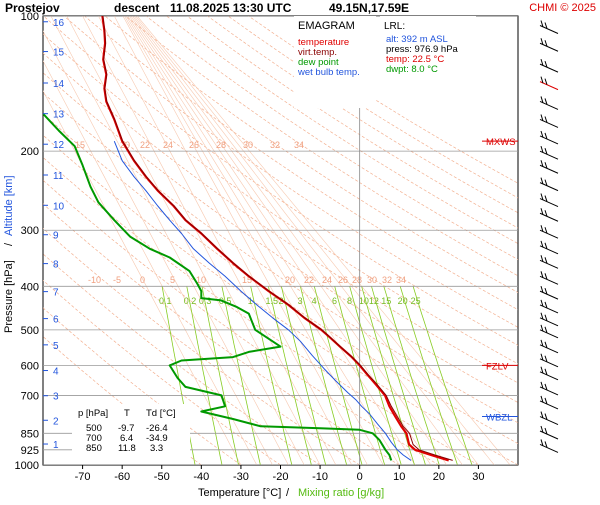 This screenshot has height=505, width=600. I want to click on x-axis-title-mixing: Mixing ratio [g/kg], so click(341, 493).